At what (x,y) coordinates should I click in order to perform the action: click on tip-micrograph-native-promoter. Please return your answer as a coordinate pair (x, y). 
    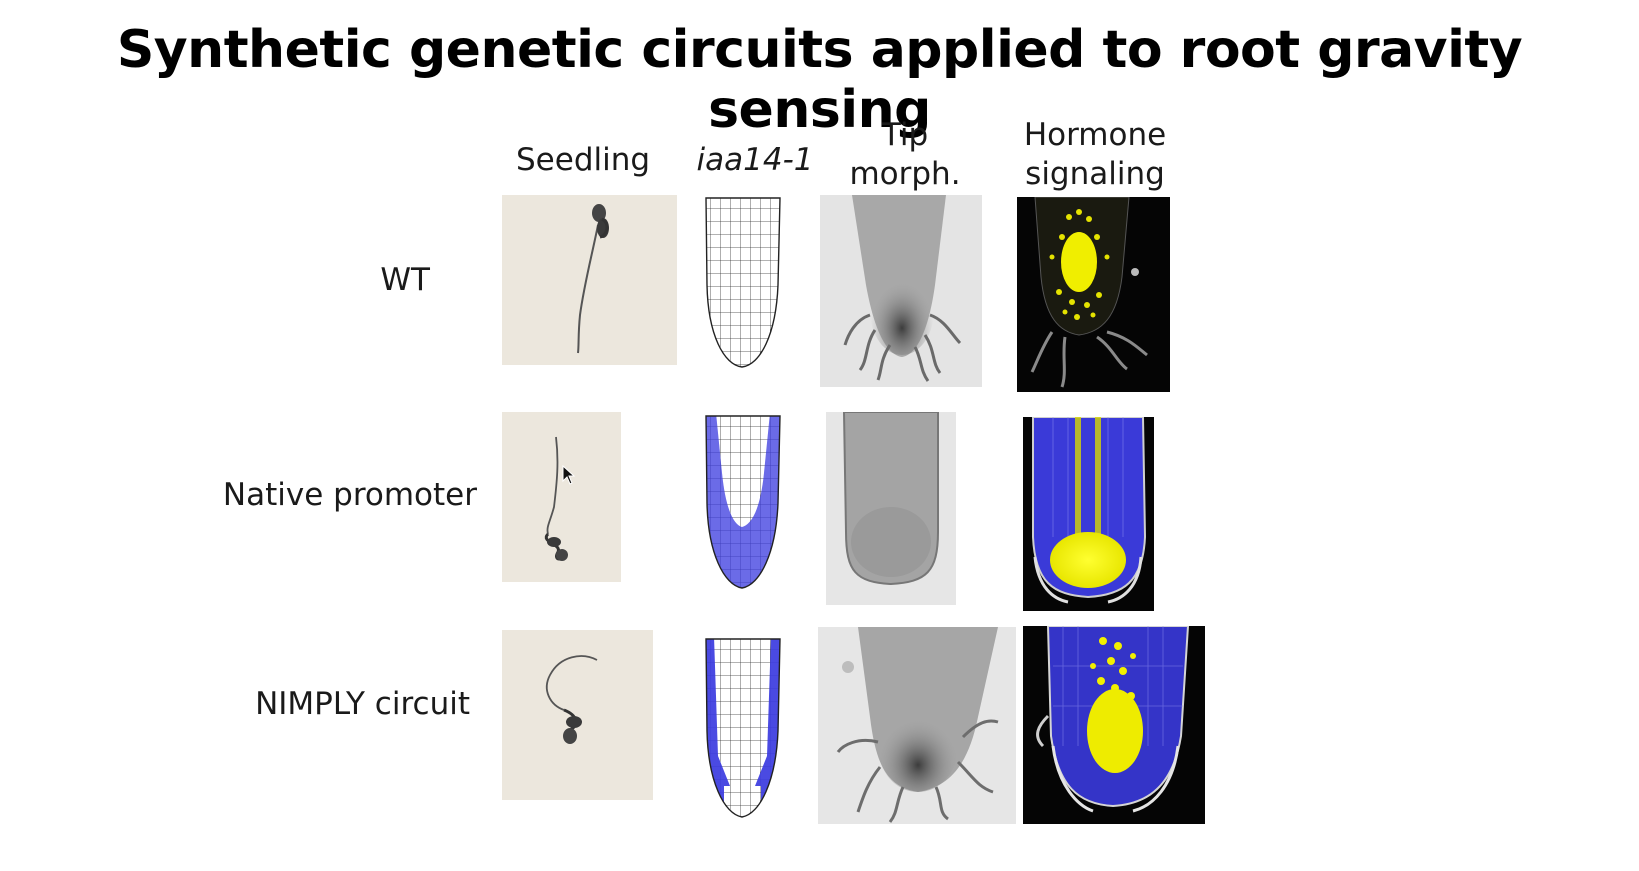
    Looking at the image, I should click on (891, 508).